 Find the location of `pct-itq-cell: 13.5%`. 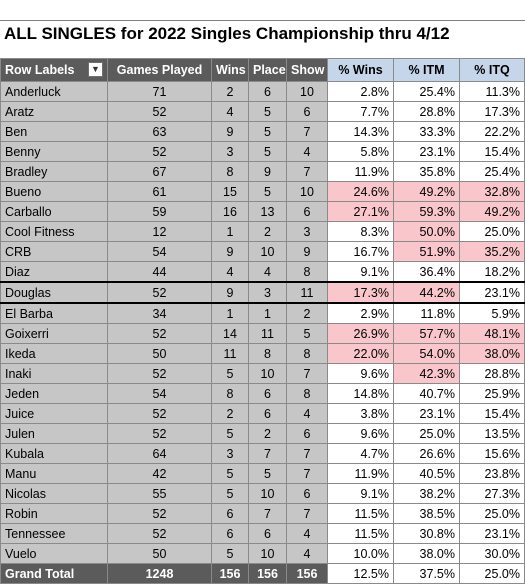

pct-itq-cell: 13.5% is located at coordinates (492, 433).